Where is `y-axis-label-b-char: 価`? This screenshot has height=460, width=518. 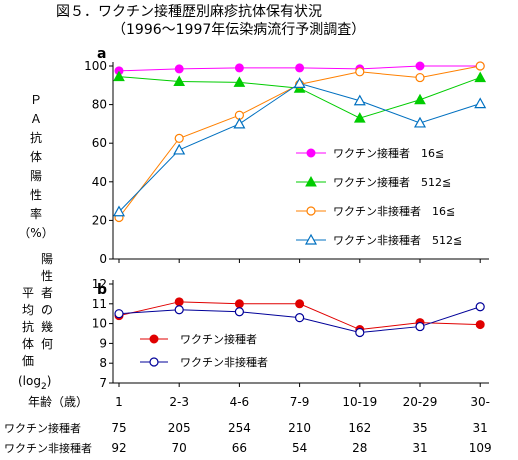
y-axis-label-b-char: 価 is located at coordinates (28, 361).